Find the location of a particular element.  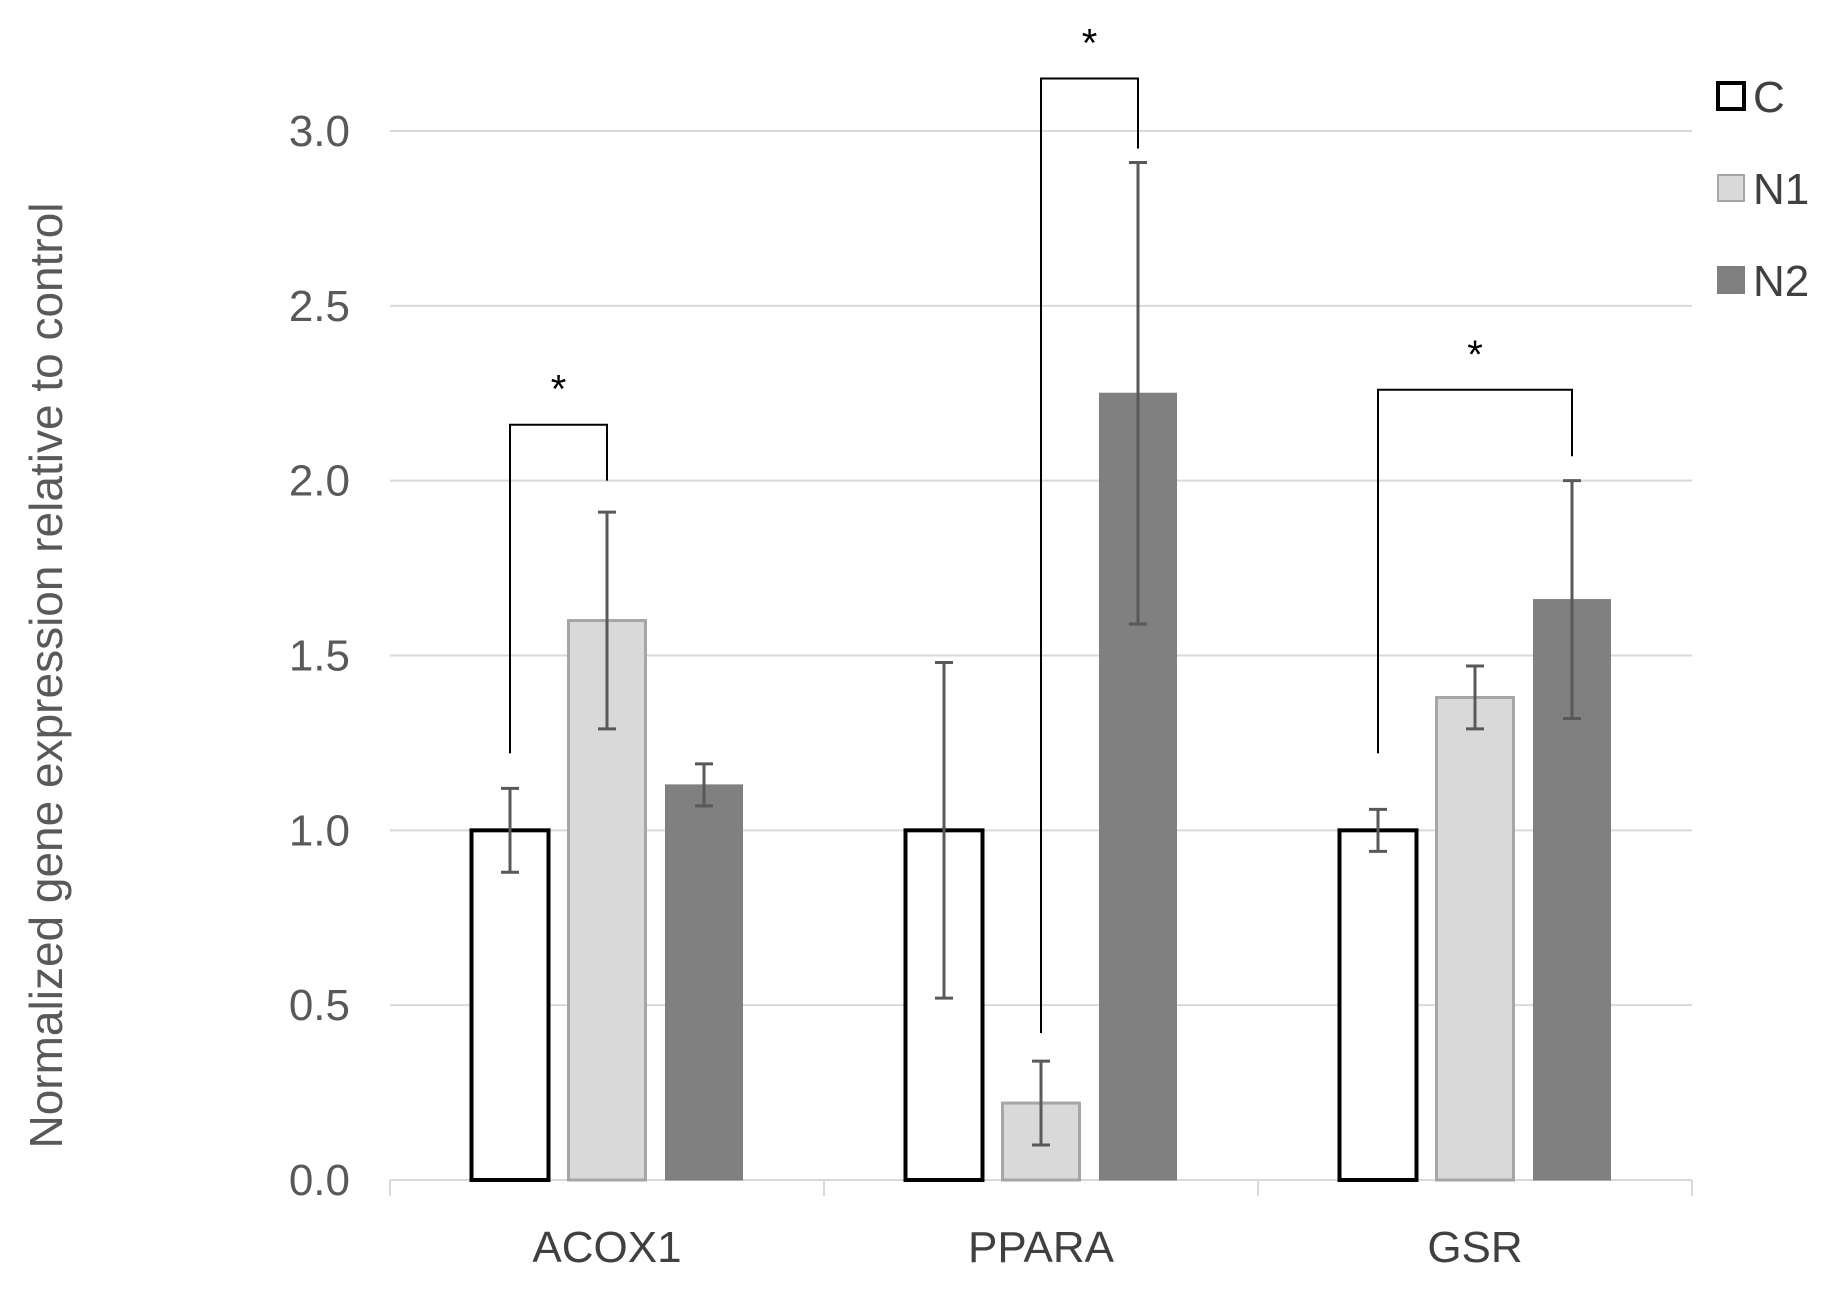

error-bar-c-gsr is located at coordinates (1378, 830).